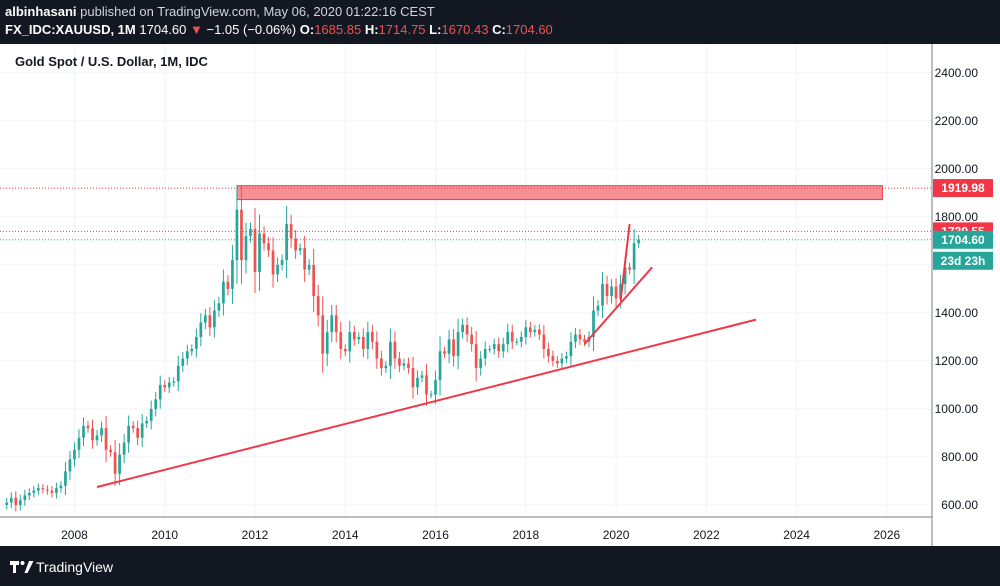 The width and height of the screenshot is (1000, 586). I want to click on tradingview-brand: TradingView, so click(75, 567).